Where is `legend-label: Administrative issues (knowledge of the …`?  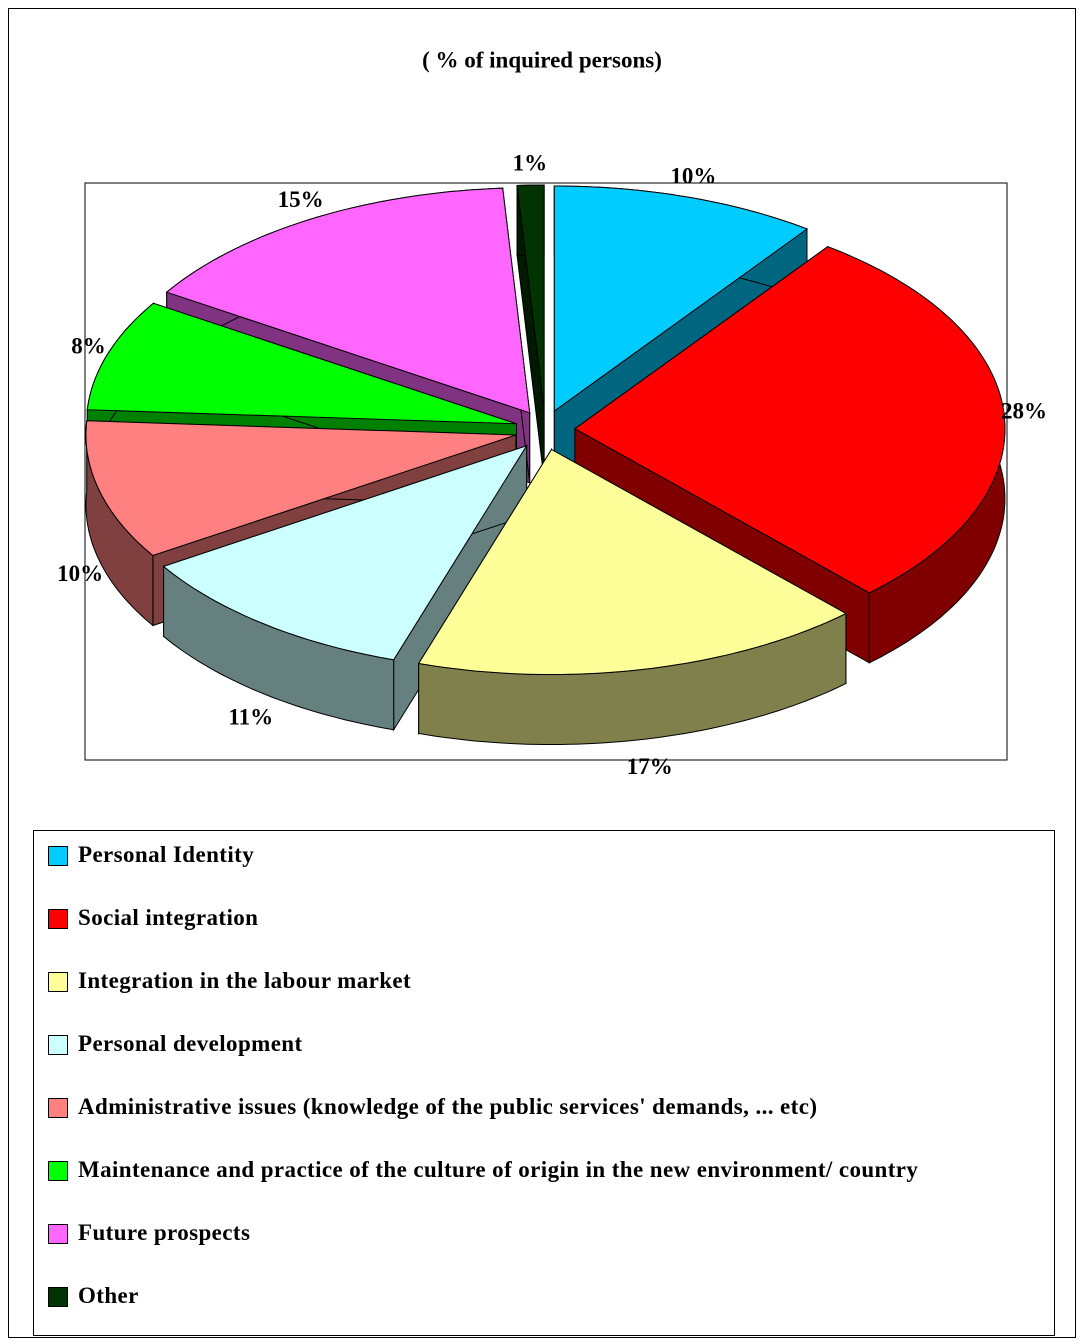 legend-label: Administrative issues (knowledge of the … is located at coordinates (448, 1106).